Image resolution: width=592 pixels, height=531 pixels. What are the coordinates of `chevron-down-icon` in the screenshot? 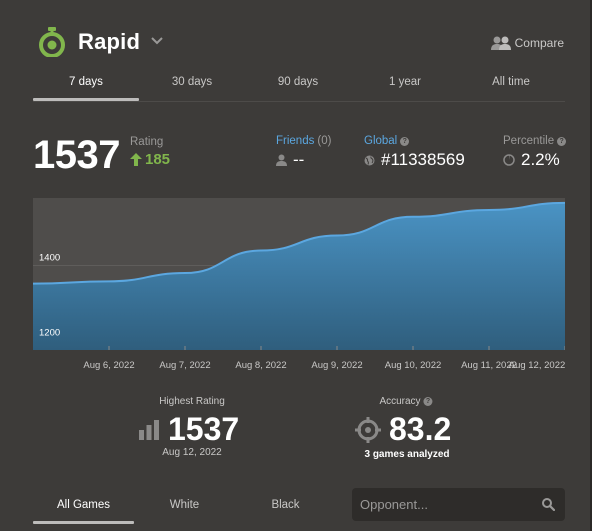 It's located at (157, 41).